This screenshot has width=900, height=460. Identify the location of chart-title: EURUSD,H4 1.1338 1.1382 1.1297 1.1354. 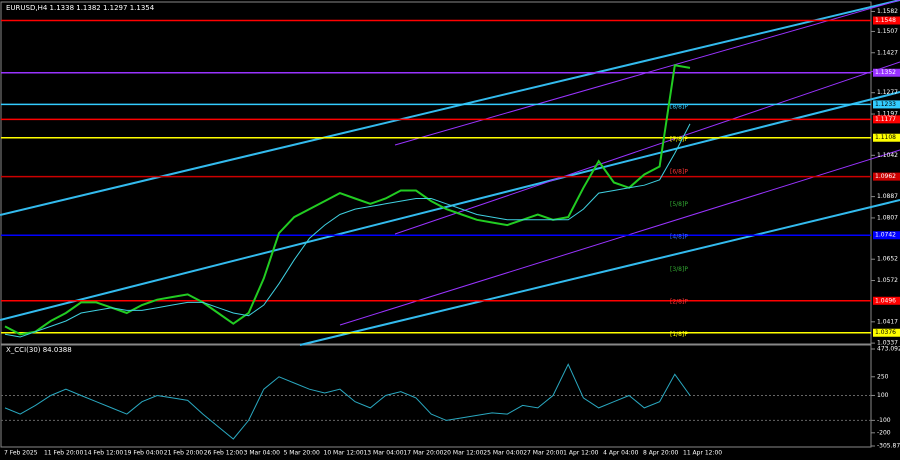
(80, 8).